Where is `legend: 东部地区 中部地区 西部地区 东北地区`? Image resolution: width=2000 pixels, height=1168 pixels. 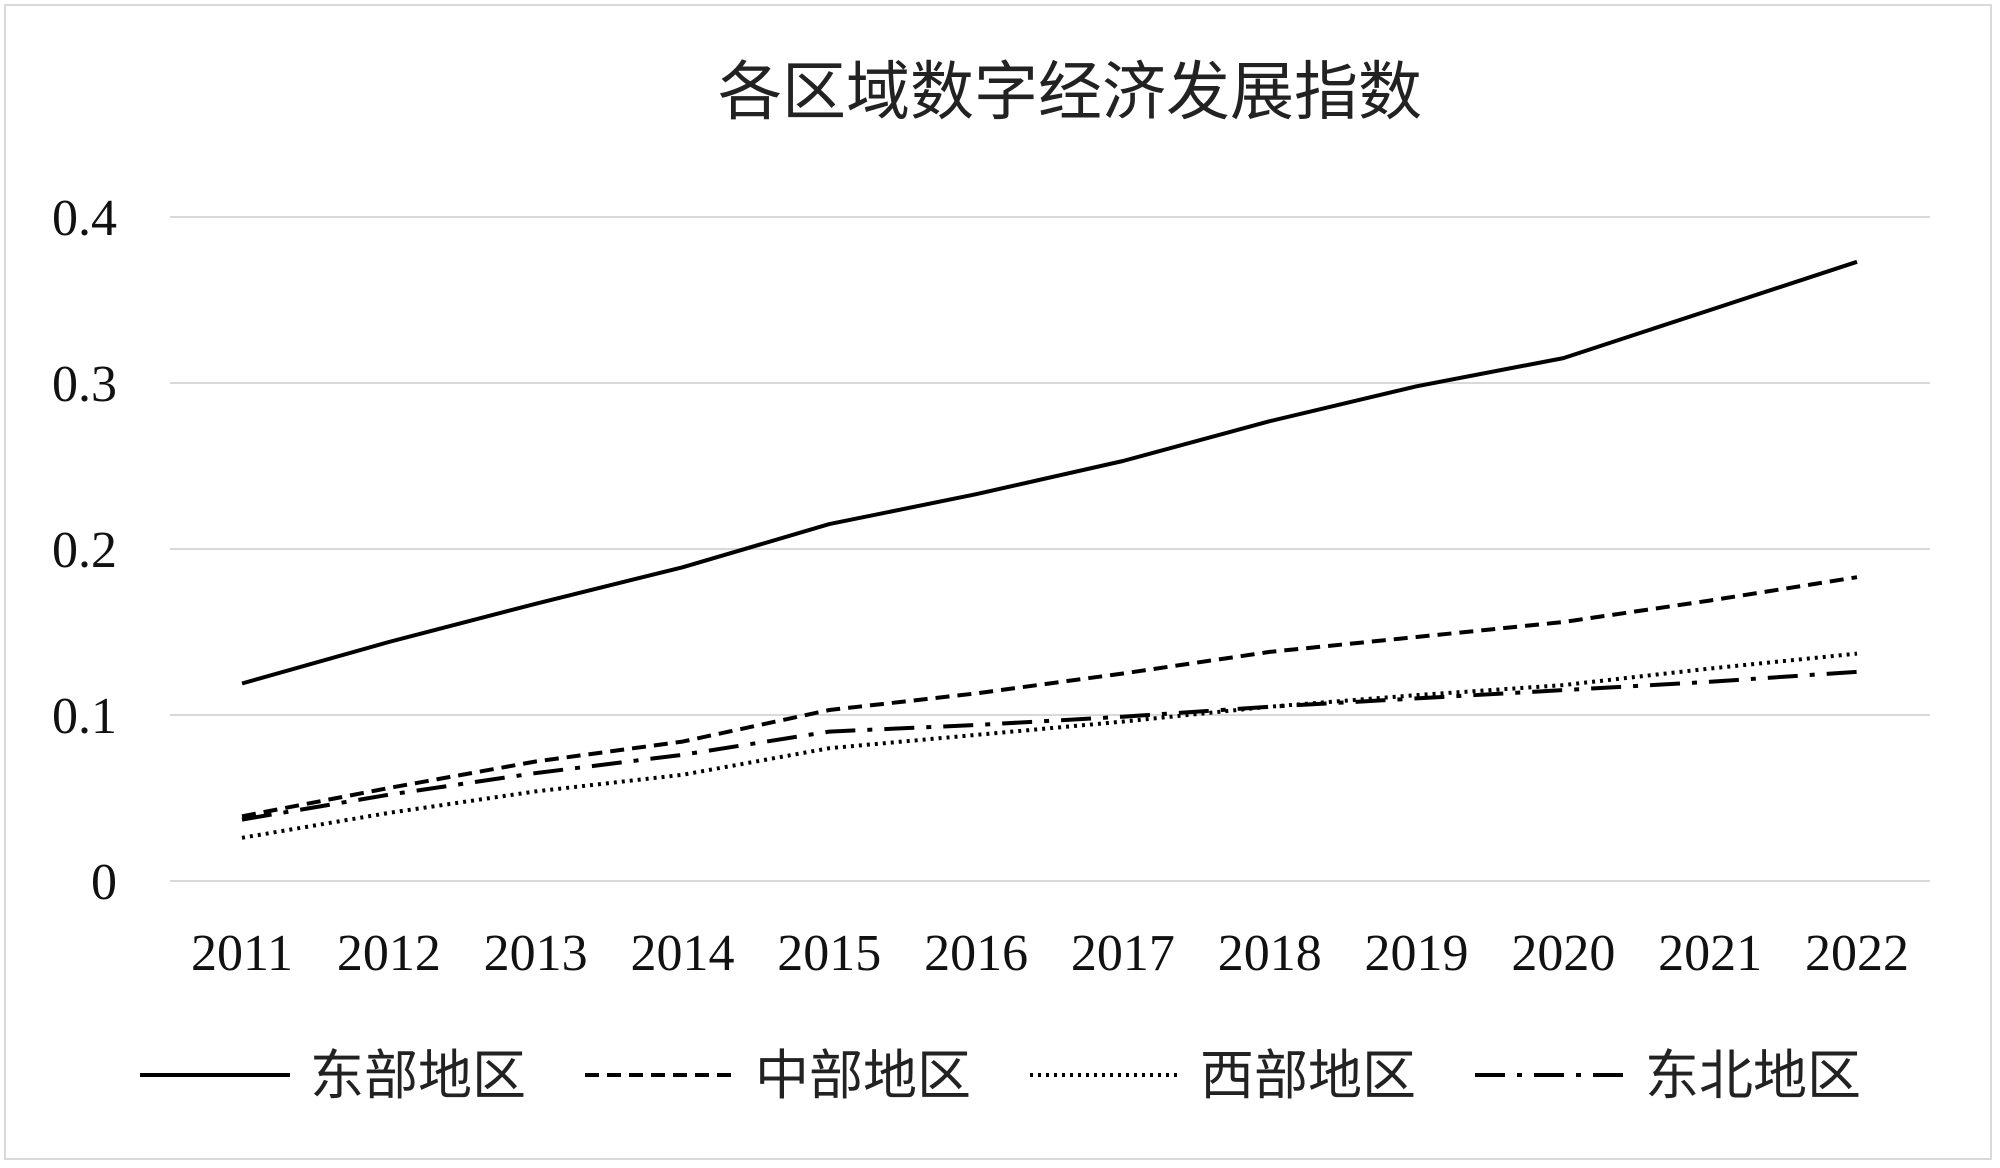
legend: 东部地区 中部地区 西部地区 东北地区 is located at coordinates (1000, 1075).